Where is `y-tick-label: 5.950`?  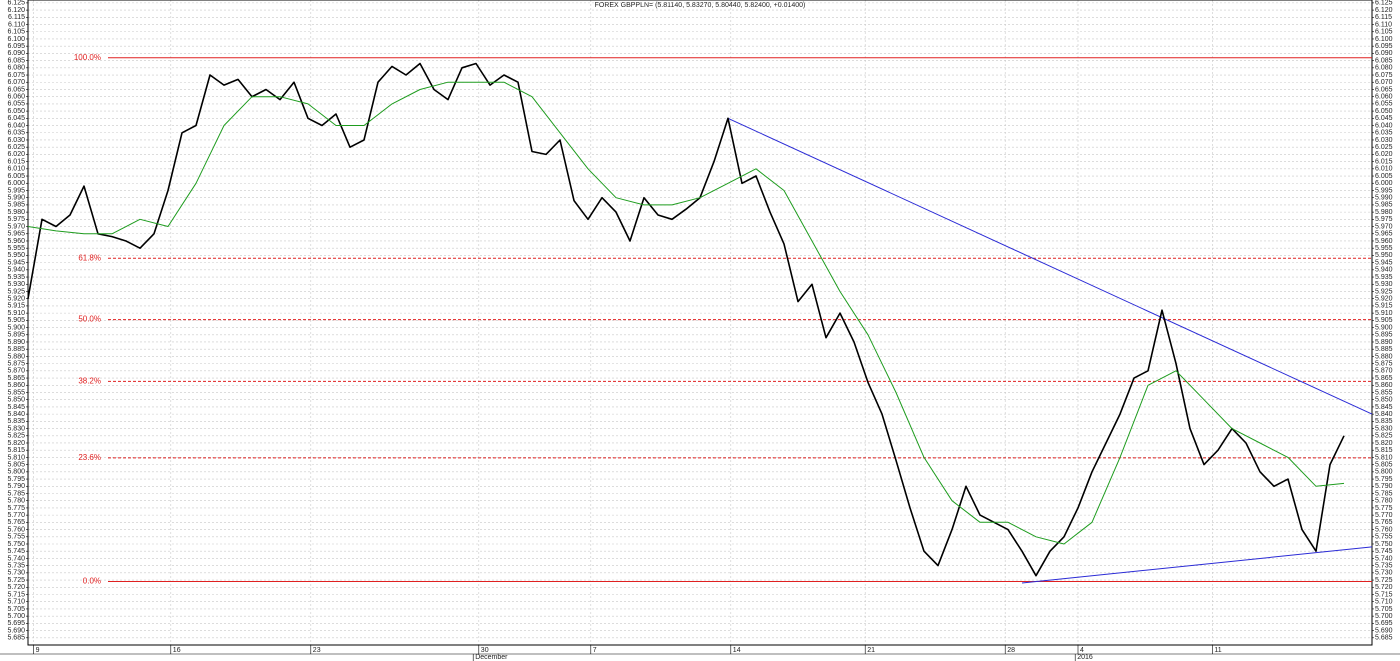
y-tick-label: 5.950 is located at coordinates (1384, 255).